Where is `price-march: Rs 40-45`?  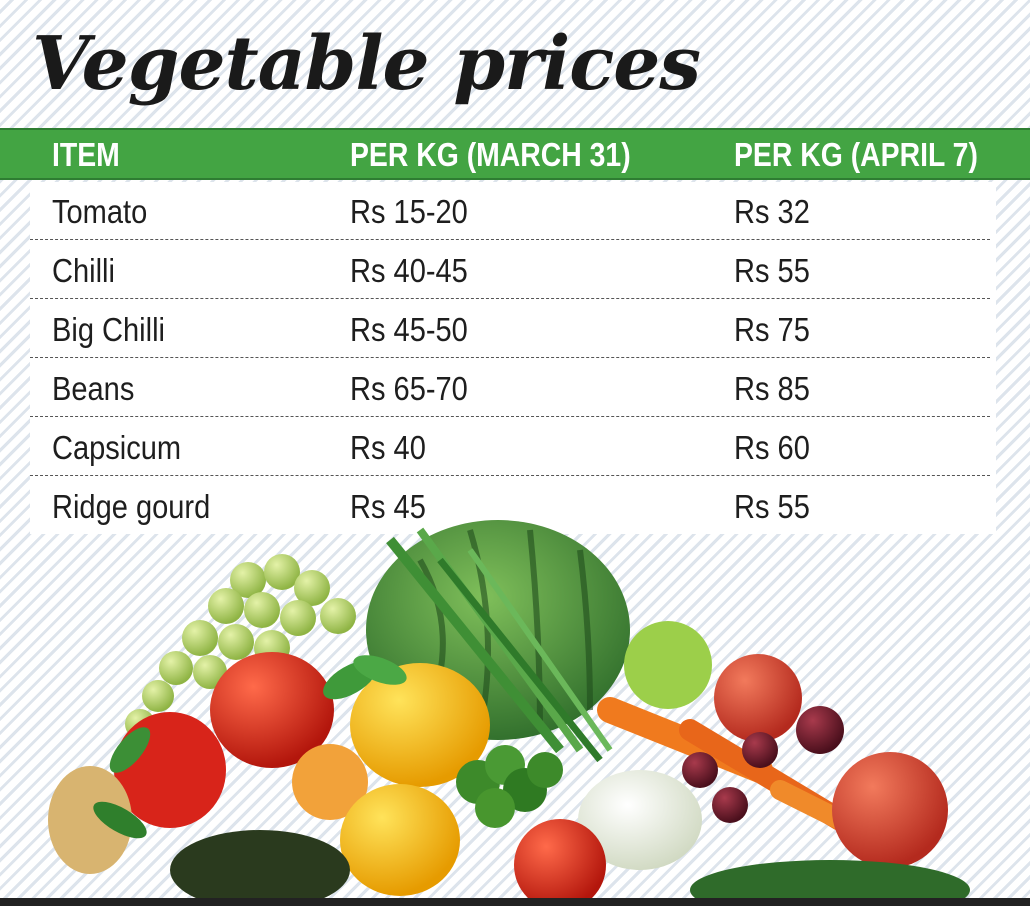
price-march: Rs 40-45 is located at coordinates (409, 270).